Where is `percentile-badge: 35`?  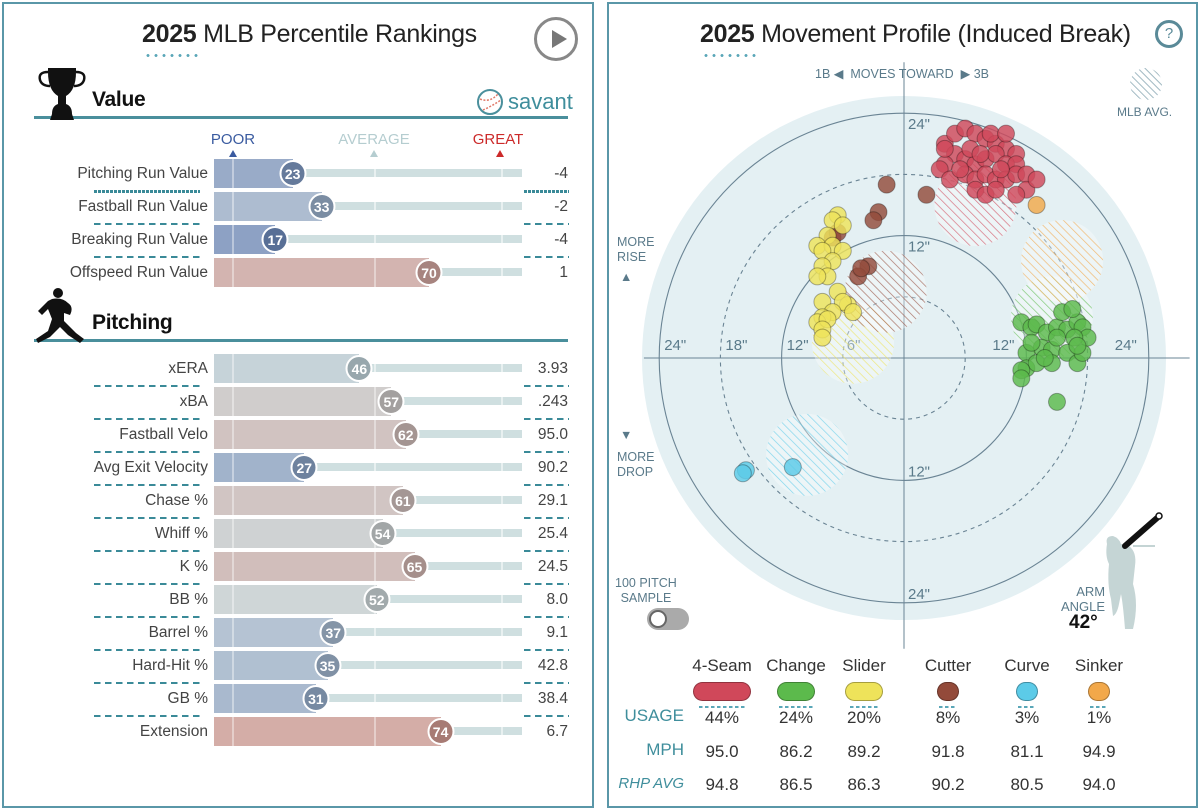
percentile-badge: 35 is located at coordinates (327, 665).